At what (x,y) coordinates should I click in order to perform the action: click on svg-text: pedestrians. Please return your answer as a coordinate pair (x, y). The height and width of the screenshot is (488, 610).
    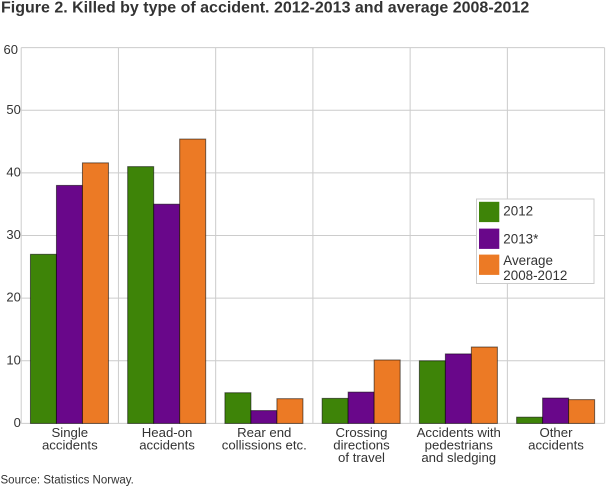
    Looking at the image, I should click on (459, 444).